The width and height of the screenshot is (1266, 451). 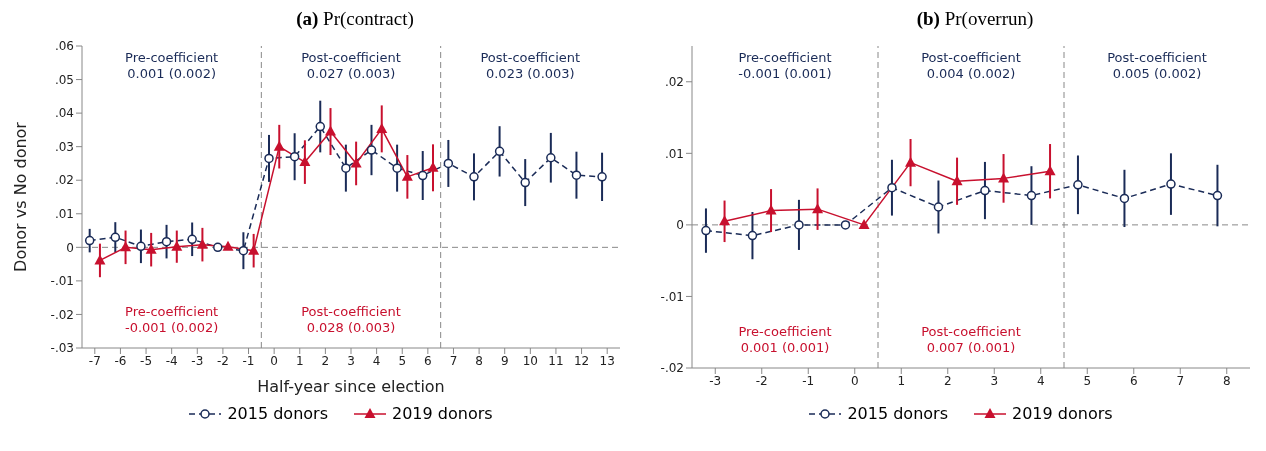 I want to click on annotation: Post-coefficient 0.027 (0.003), so click(x=351, y=66).